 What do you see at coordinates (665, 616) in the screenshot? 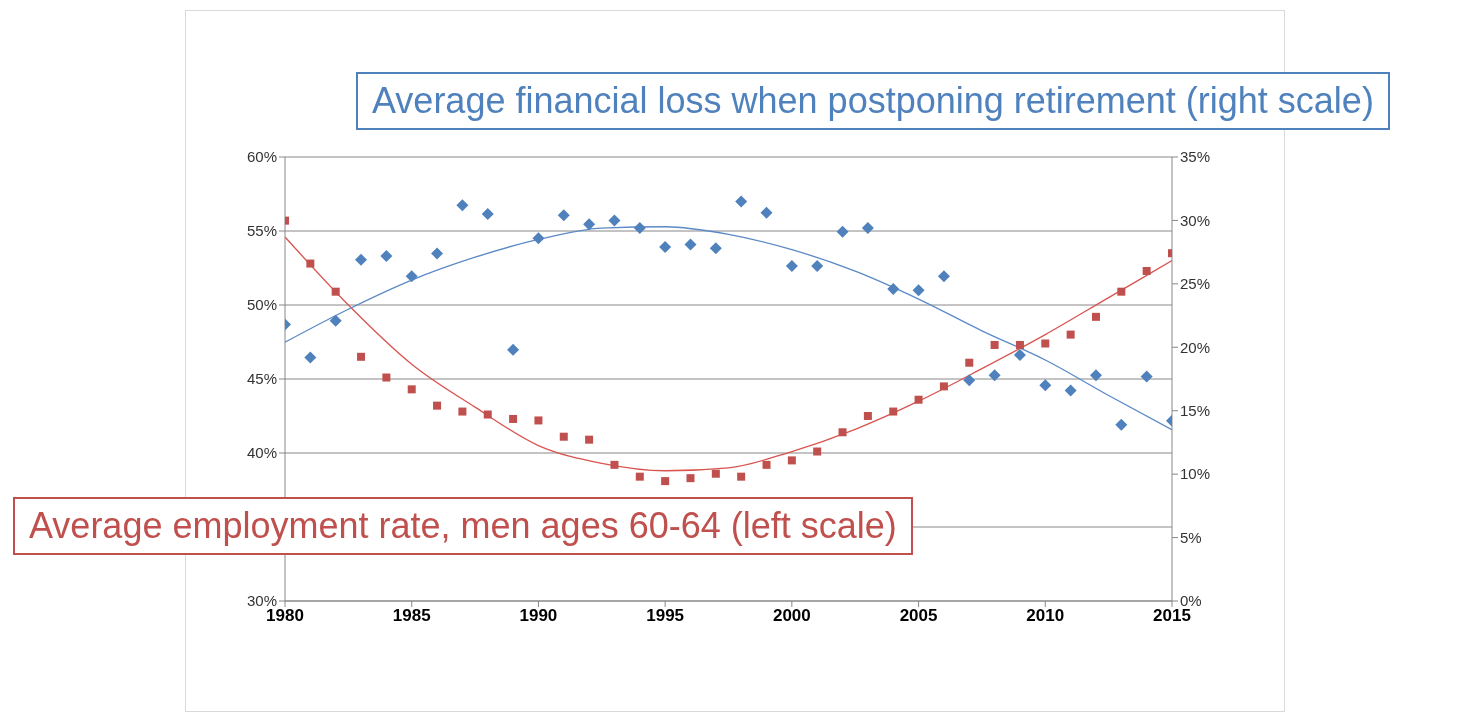
I see `x-tick-label: 1995` at bounding box center [665, 616].